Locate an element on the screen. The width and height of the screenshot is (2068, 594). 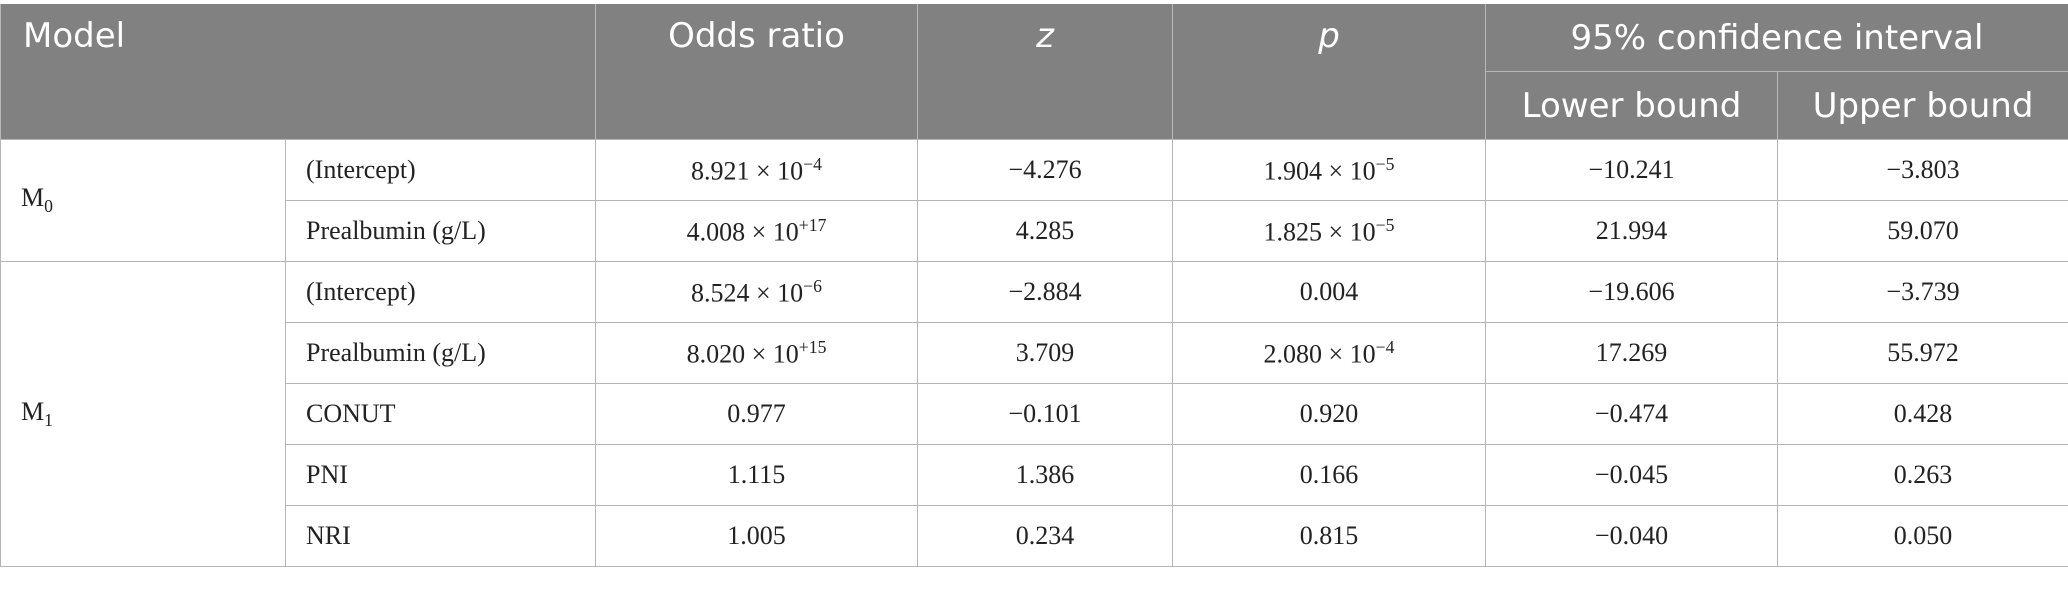
upper-bound-cell: −3.739 is located at coordinates (1922, 292).